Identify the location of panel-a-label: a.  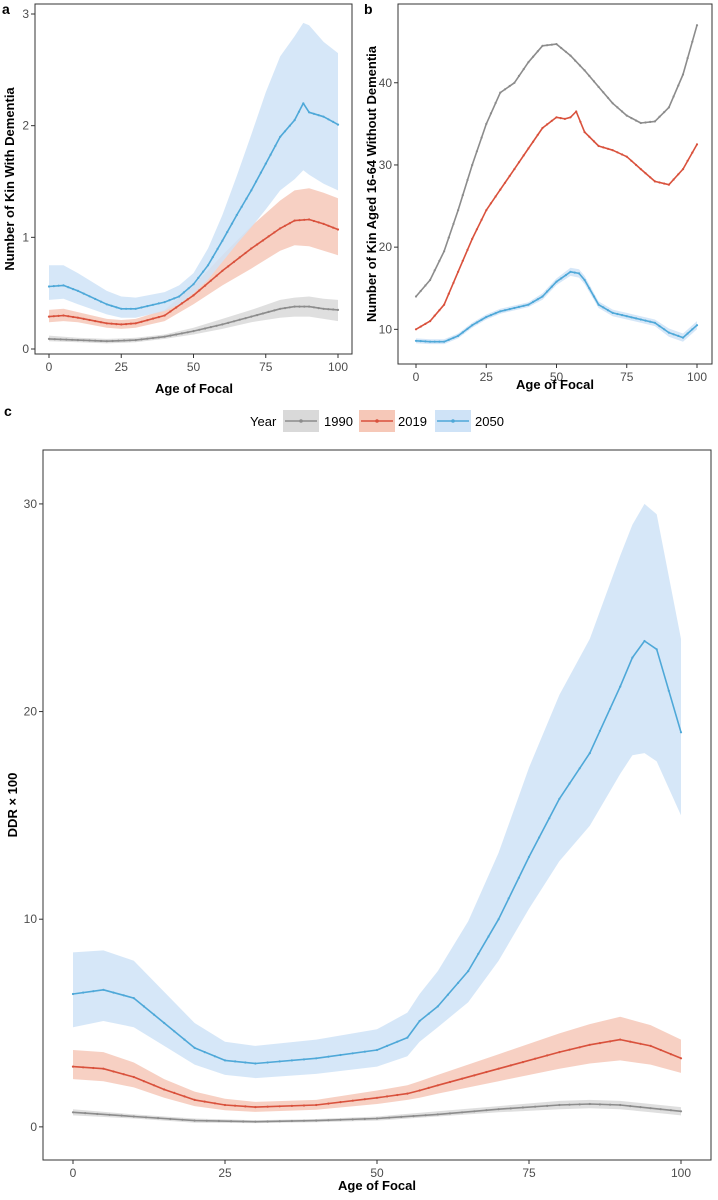
(6, 9).